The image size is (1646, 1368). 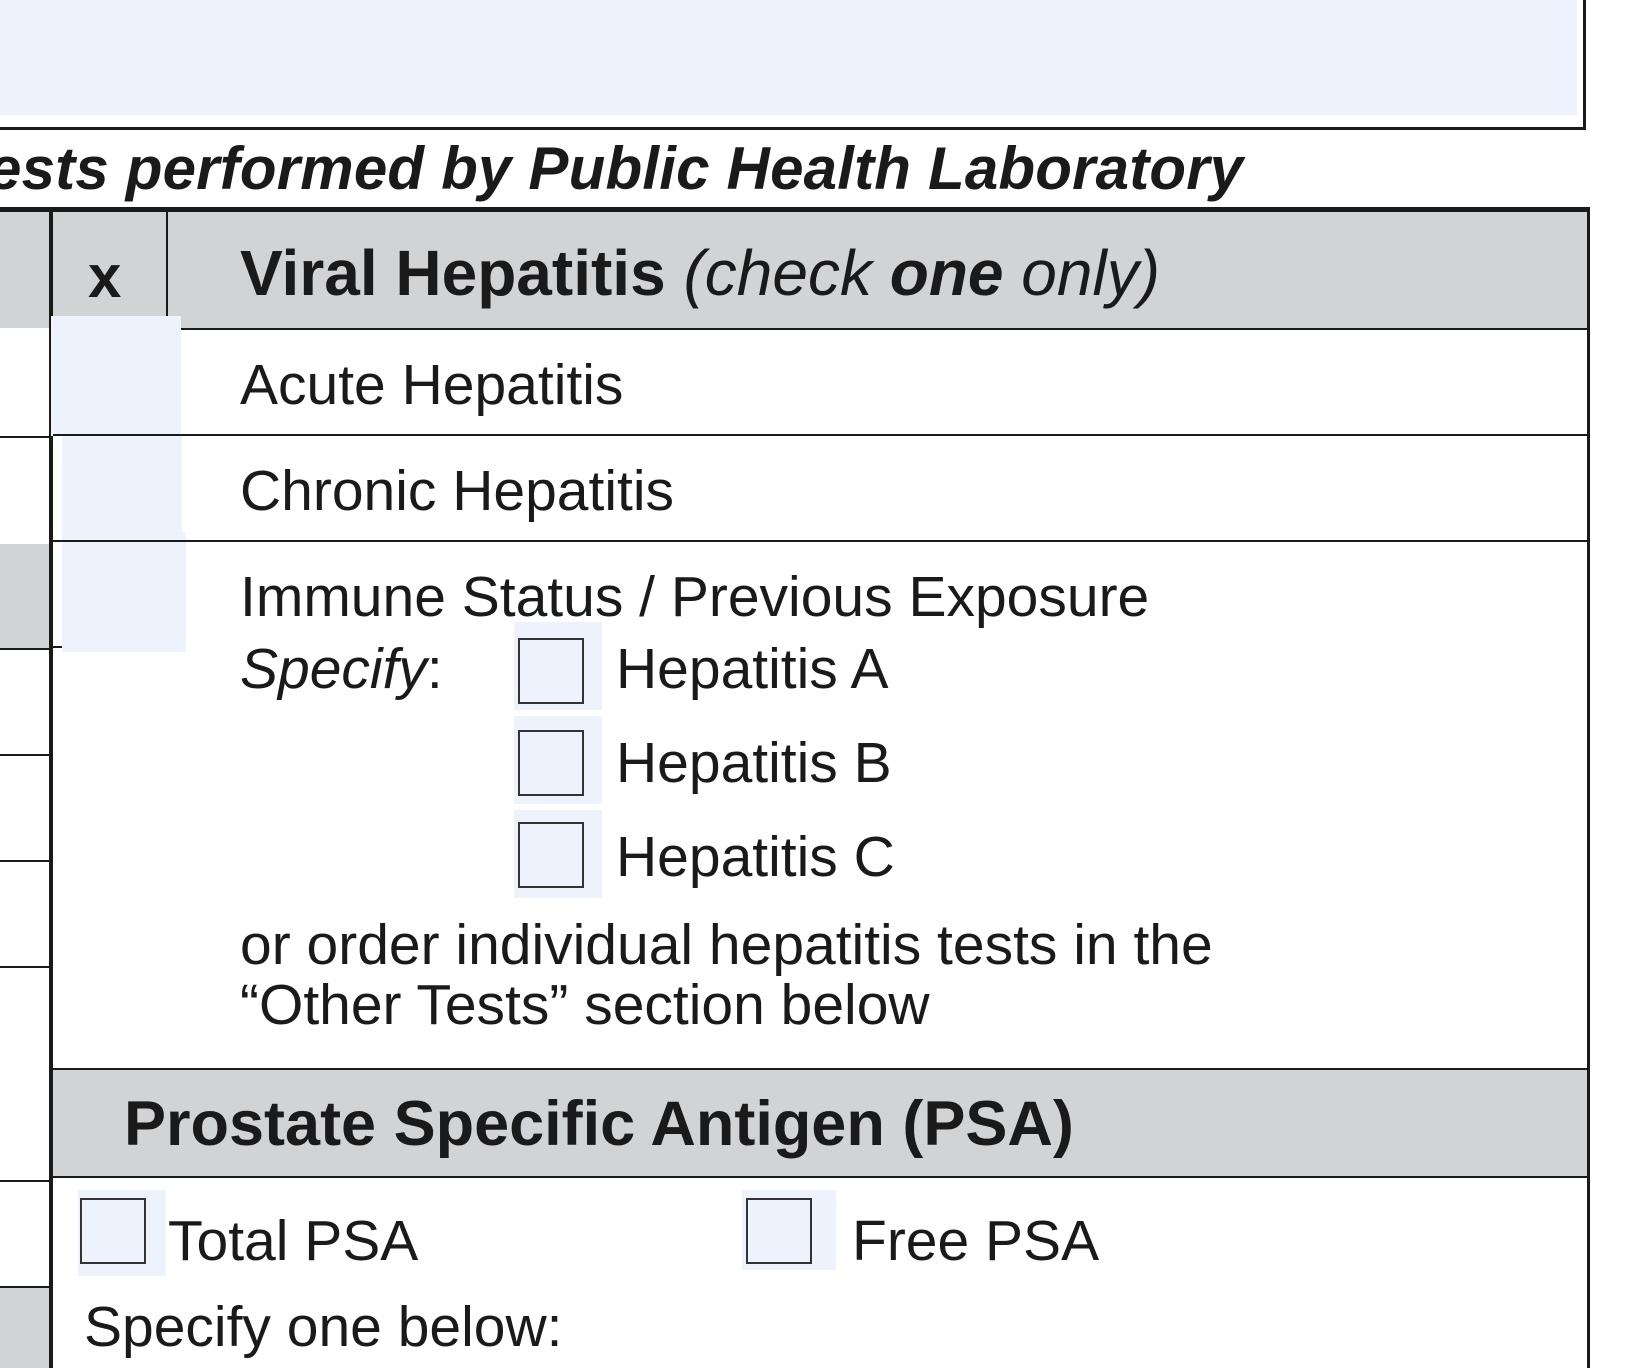 I want to click on table-left-border, so click(x=51, y=790).